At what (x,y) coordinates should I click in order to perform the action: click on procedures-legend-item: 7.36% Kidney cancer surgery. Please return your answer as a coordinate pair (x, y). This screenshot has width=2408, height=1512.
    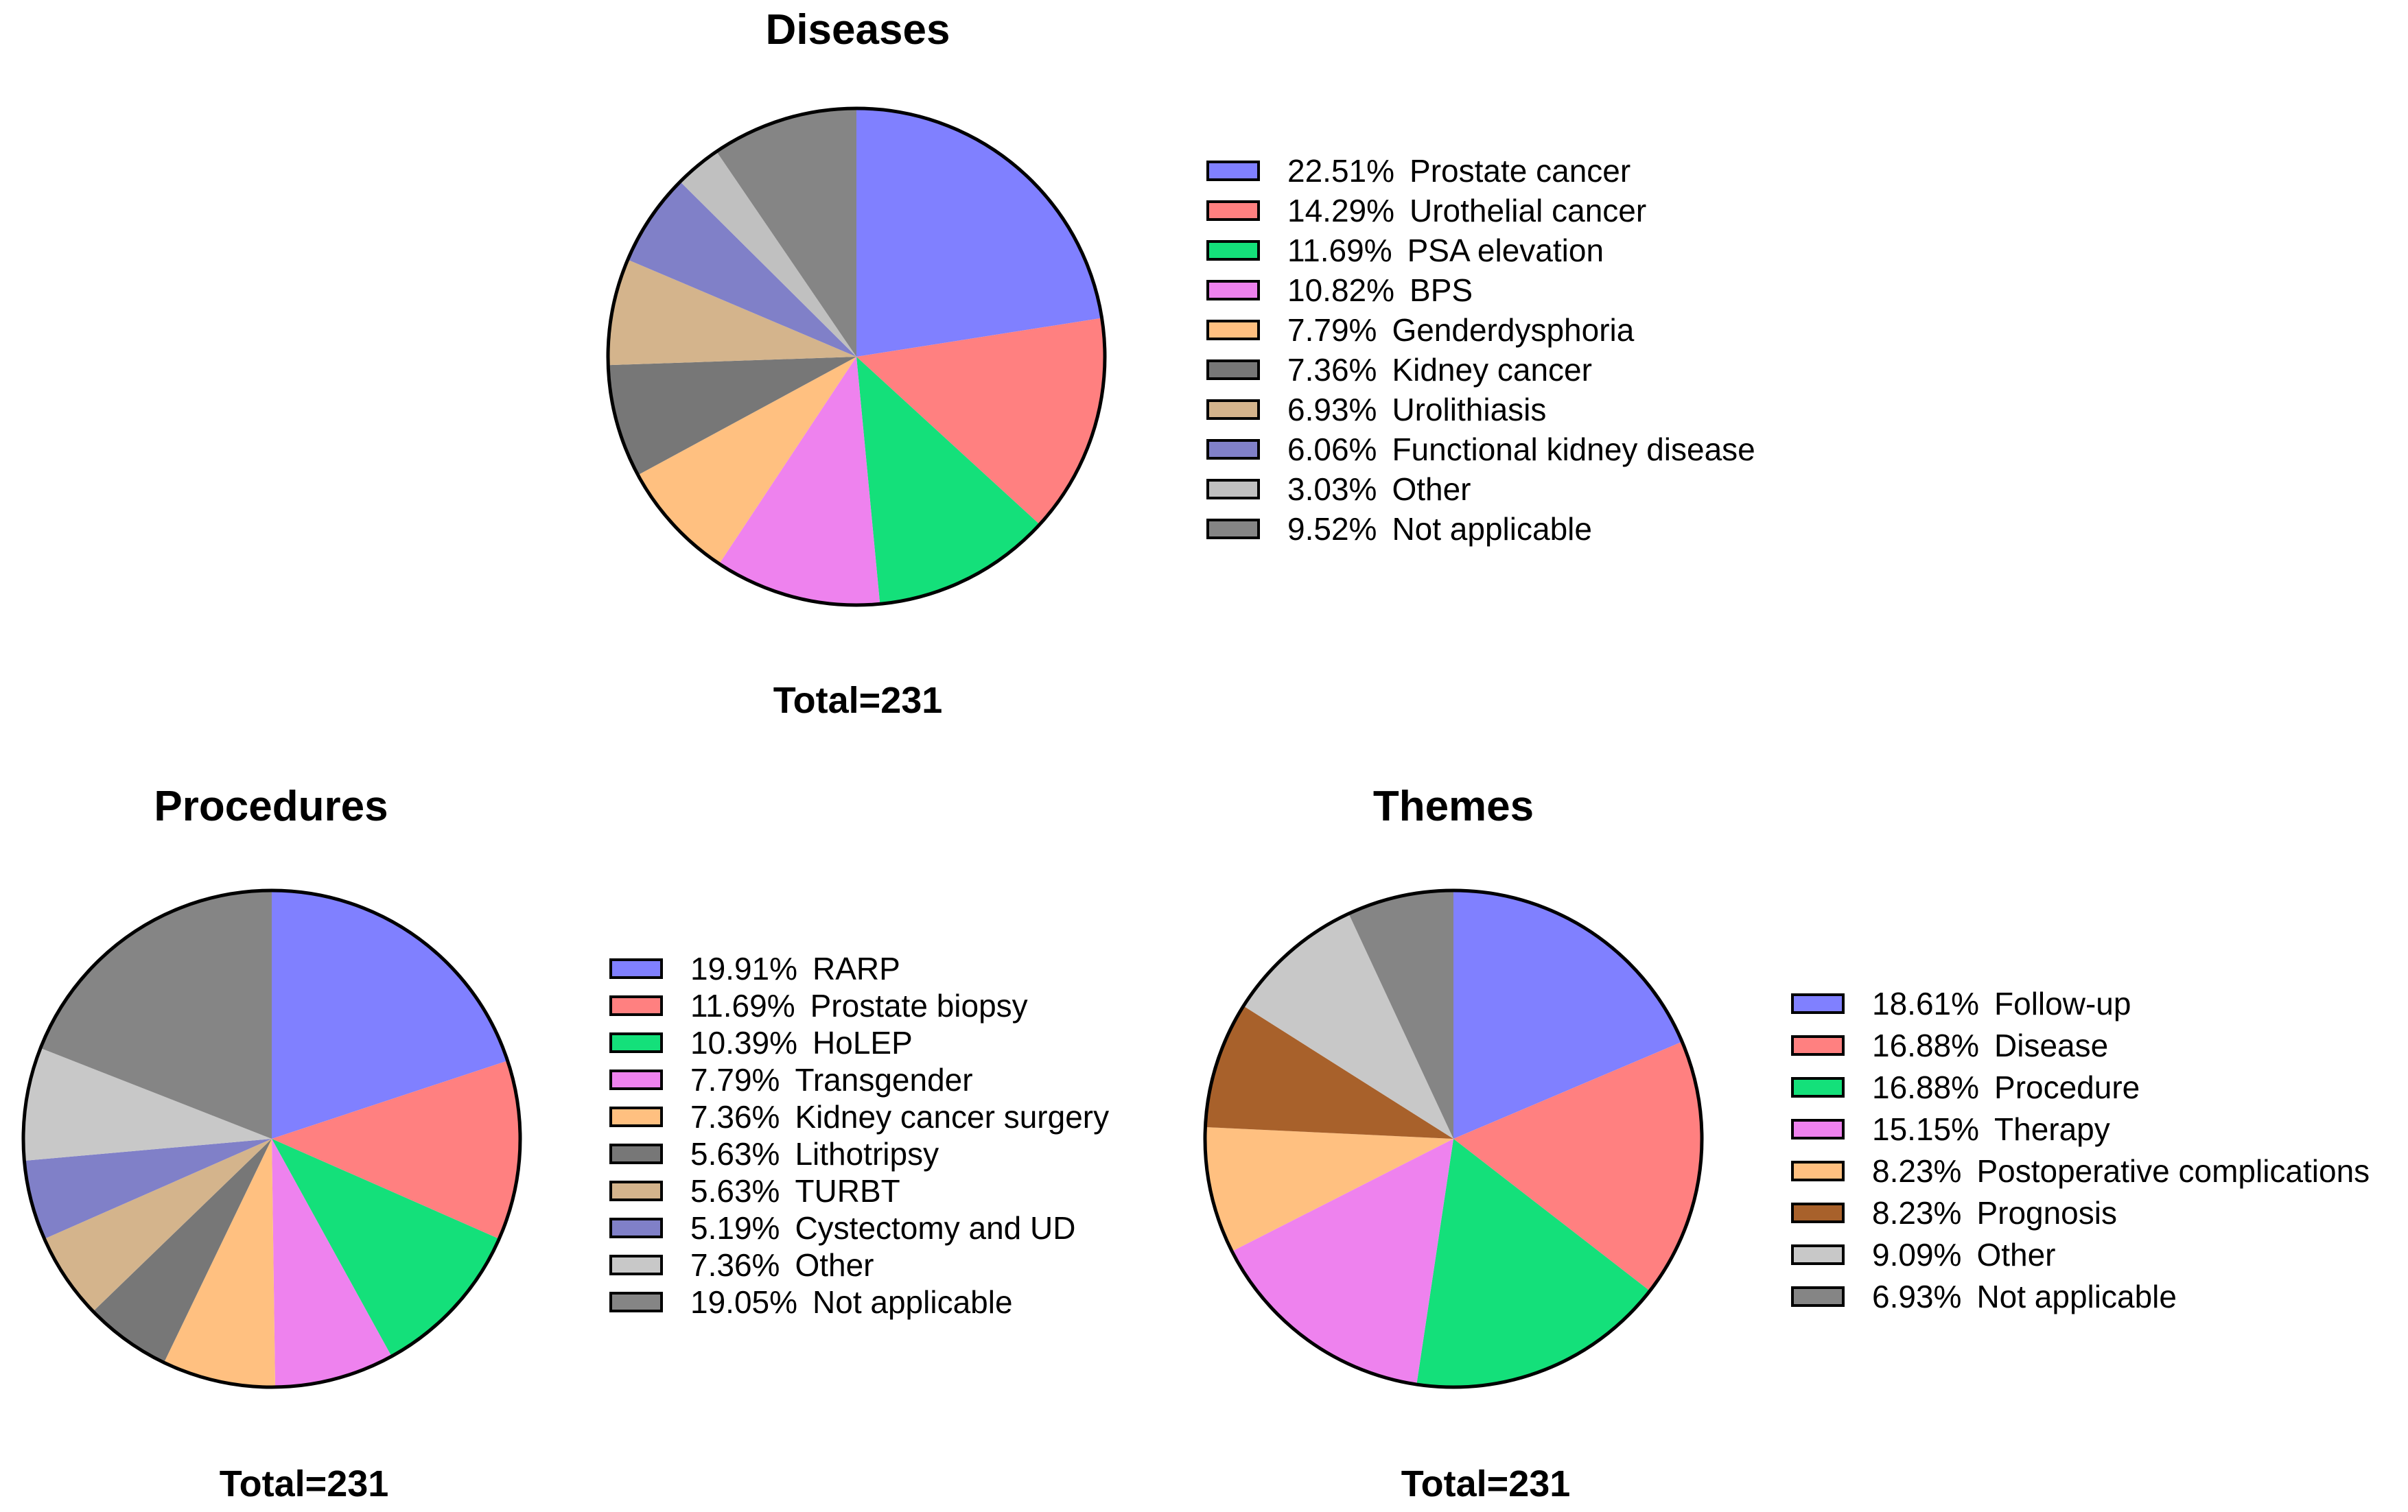
    Looking at the image, I should click on (859, 1116).